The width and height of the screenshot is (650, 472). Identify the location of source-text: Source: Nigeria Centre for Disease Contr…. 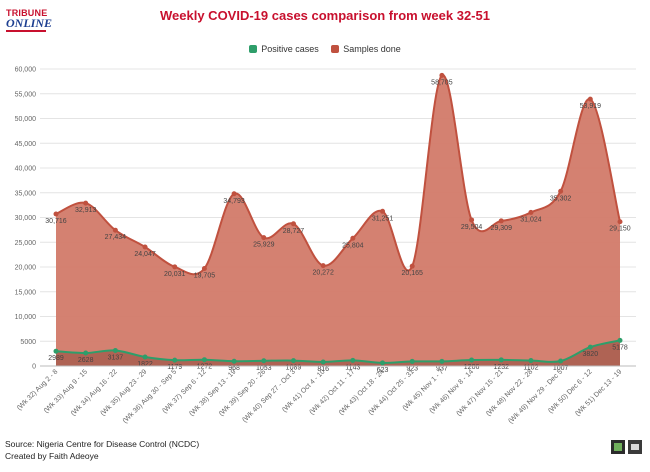
(102, 444).